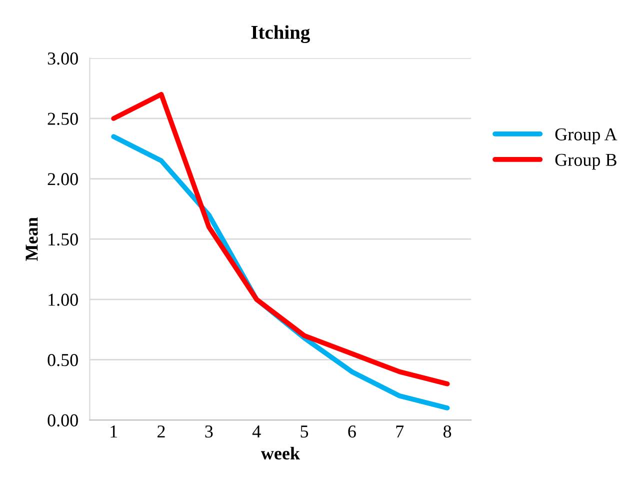  Describe the element at coordinates (400, 432) in the screenshot. I see `x-tick-label: 7` at that location.